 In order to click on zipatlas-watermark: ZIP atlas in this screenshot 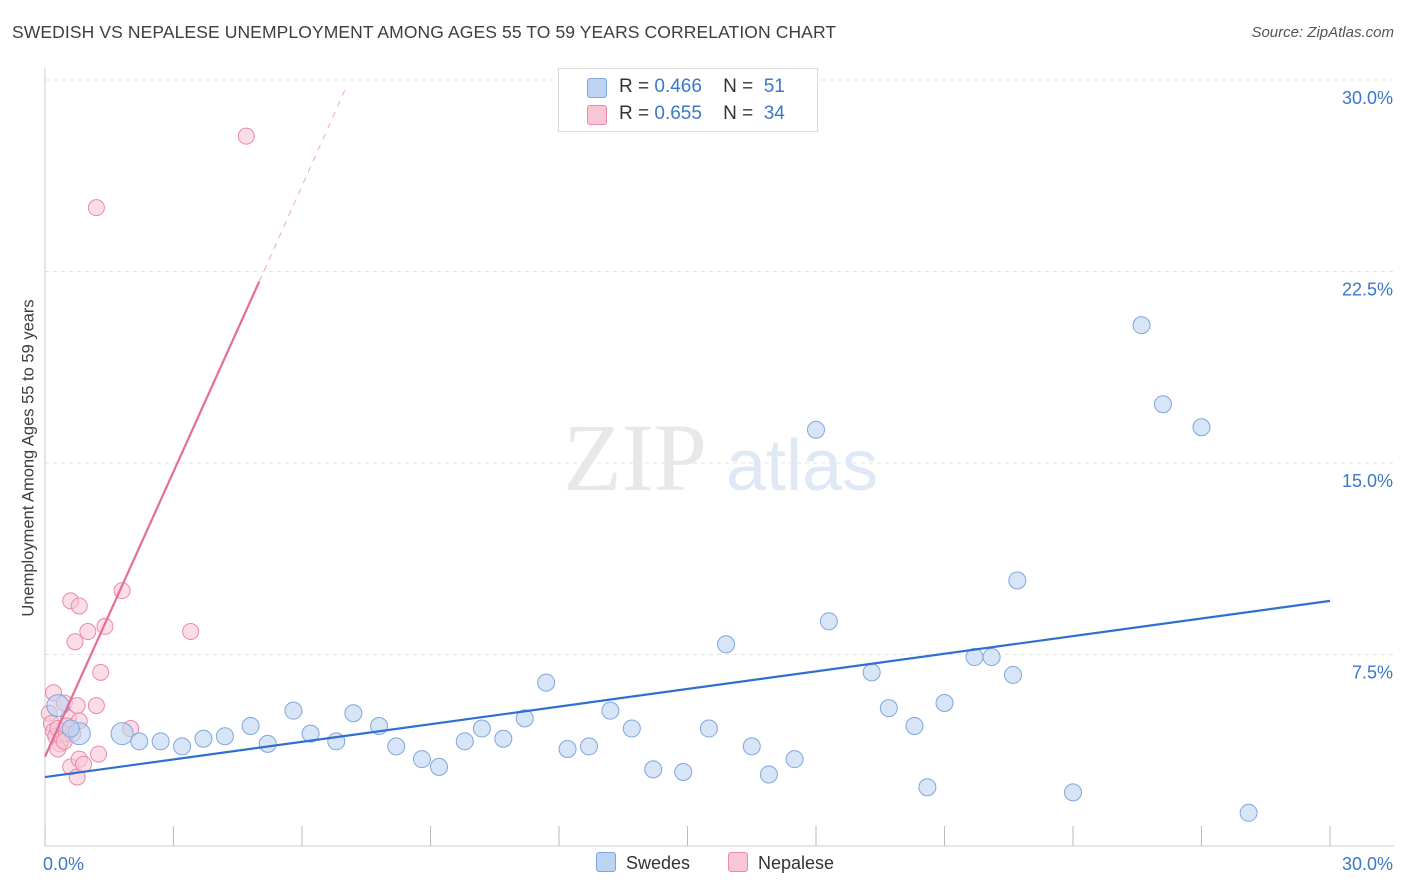, I will do `click(720, 457)`.